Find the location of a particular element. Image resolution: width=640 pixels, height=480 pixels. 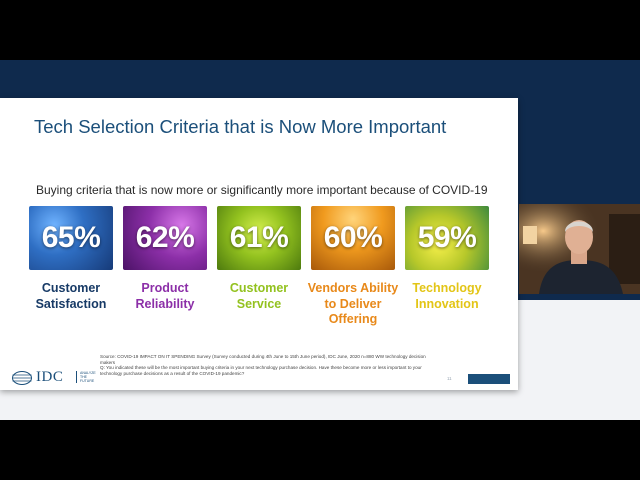

criteria-tile-product-reliability: 62% is located at coordinates (165, 238).